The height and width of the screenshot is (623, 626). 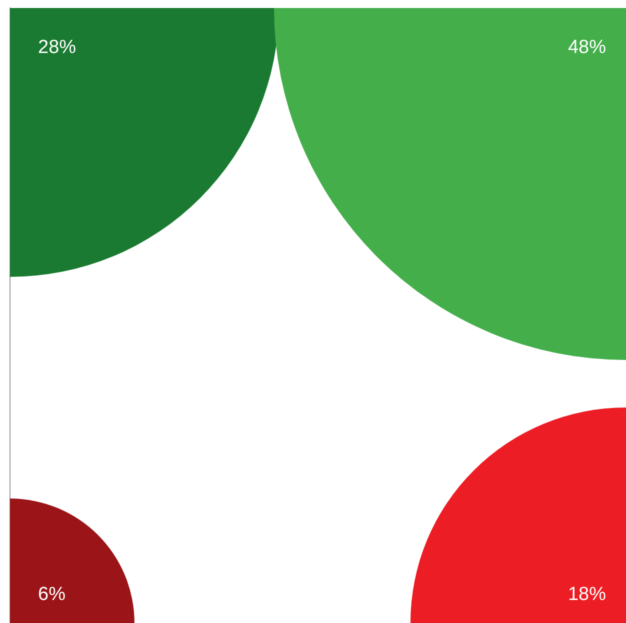 What do you see at coordinates (57, 47) in the screenshot?
I see `data-label: 28%` at bounding box center [57, 47].